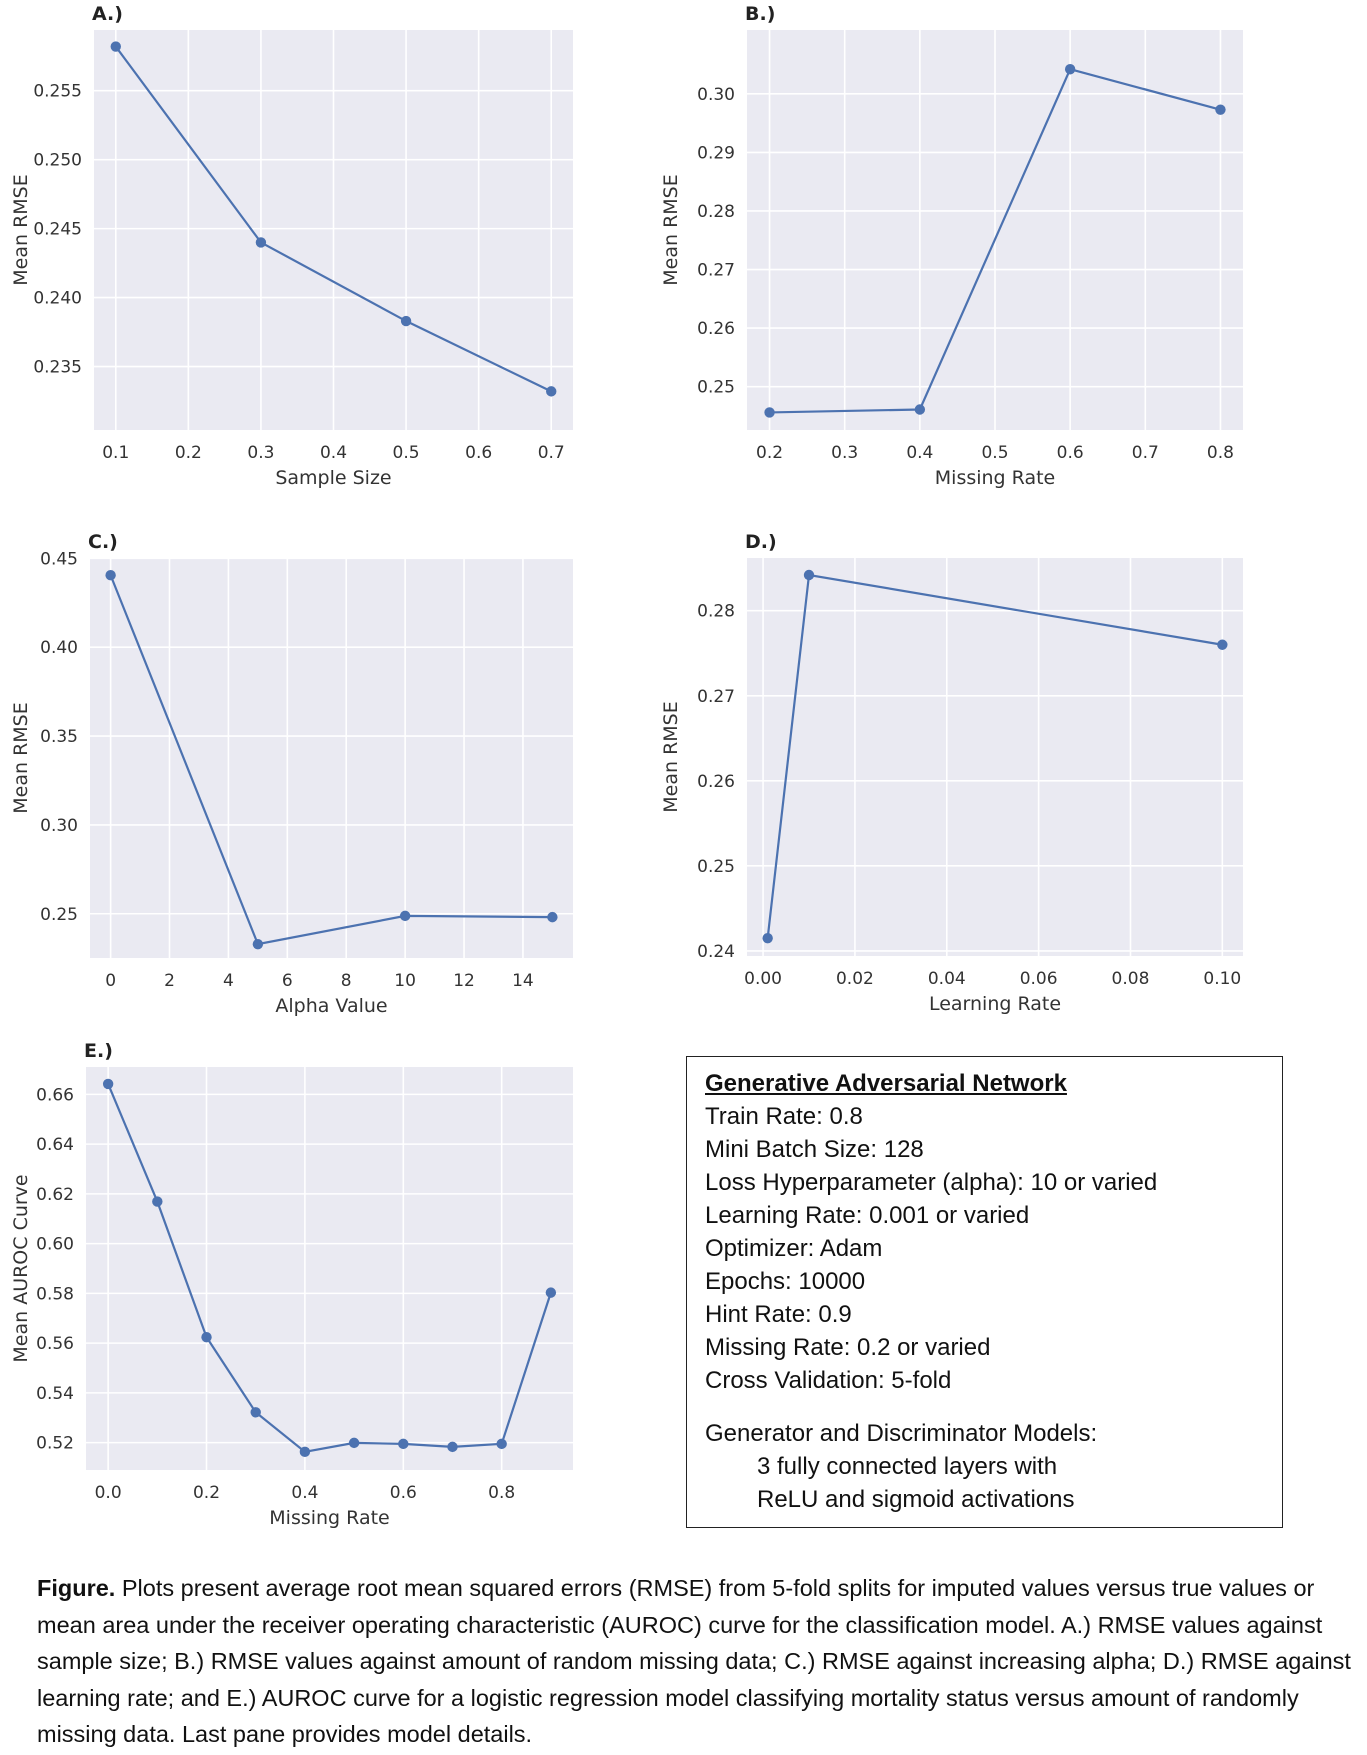 The width and height of the screenshot is (1367, 1755). Describe the element at coordinates (794, 1248) in the screenshot. I see `details-line: Optimizer: Adam` at that location.